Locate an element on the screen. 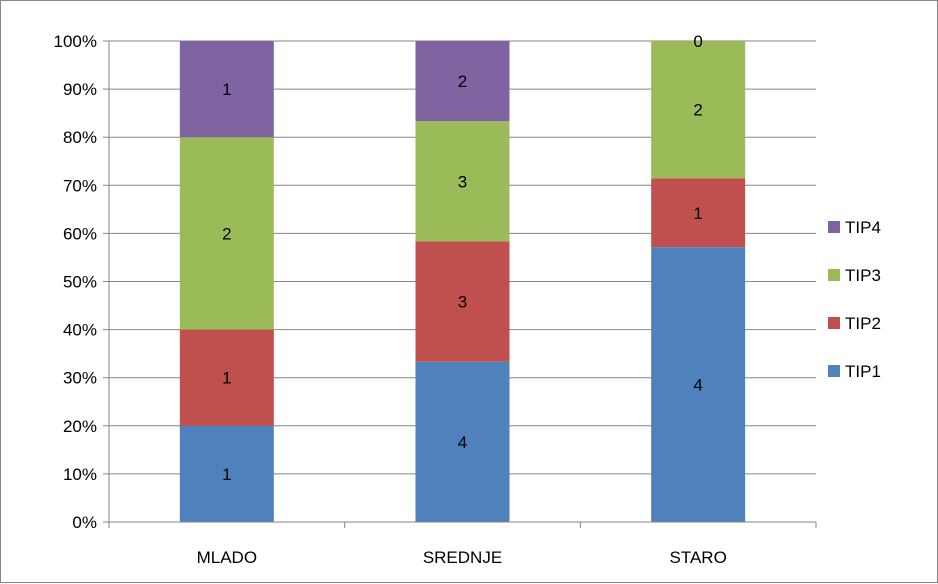 Image resolution: width=938 pixels, height=584 pixels. legend-label: TIP1 is located at coordinates (863, 371).